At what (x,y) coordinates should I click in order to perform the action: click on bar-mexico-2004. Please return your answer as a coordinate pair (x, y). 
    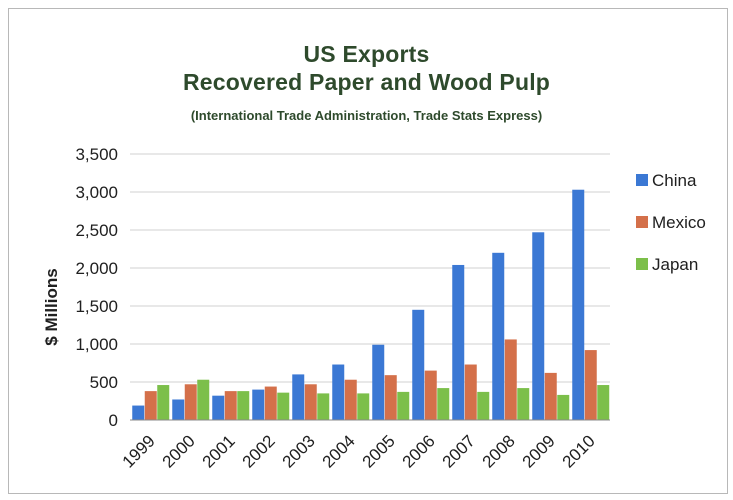
    Looking at the image, I should click on (350, 399).